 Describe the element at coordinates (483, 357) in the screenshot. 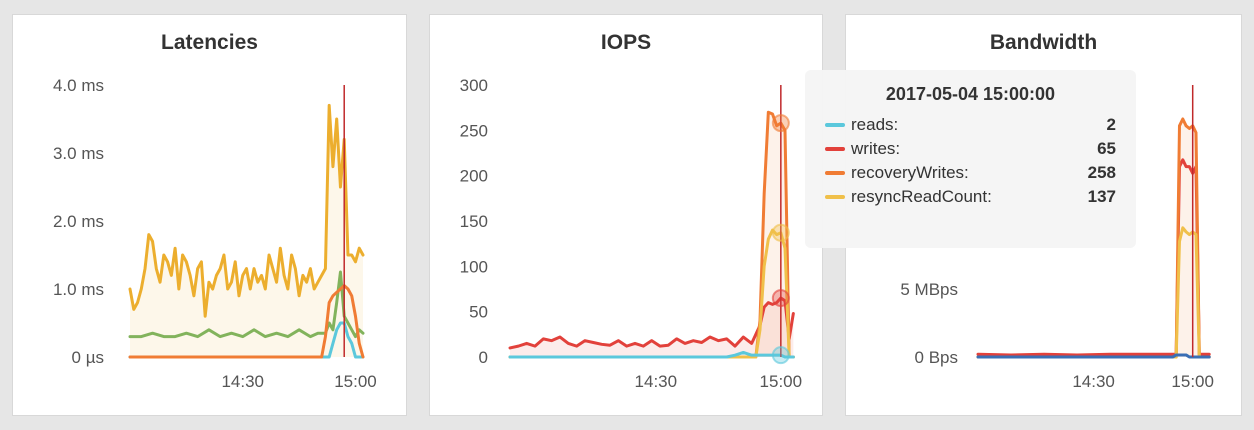

I see `y-tick-label: 0` at that location.